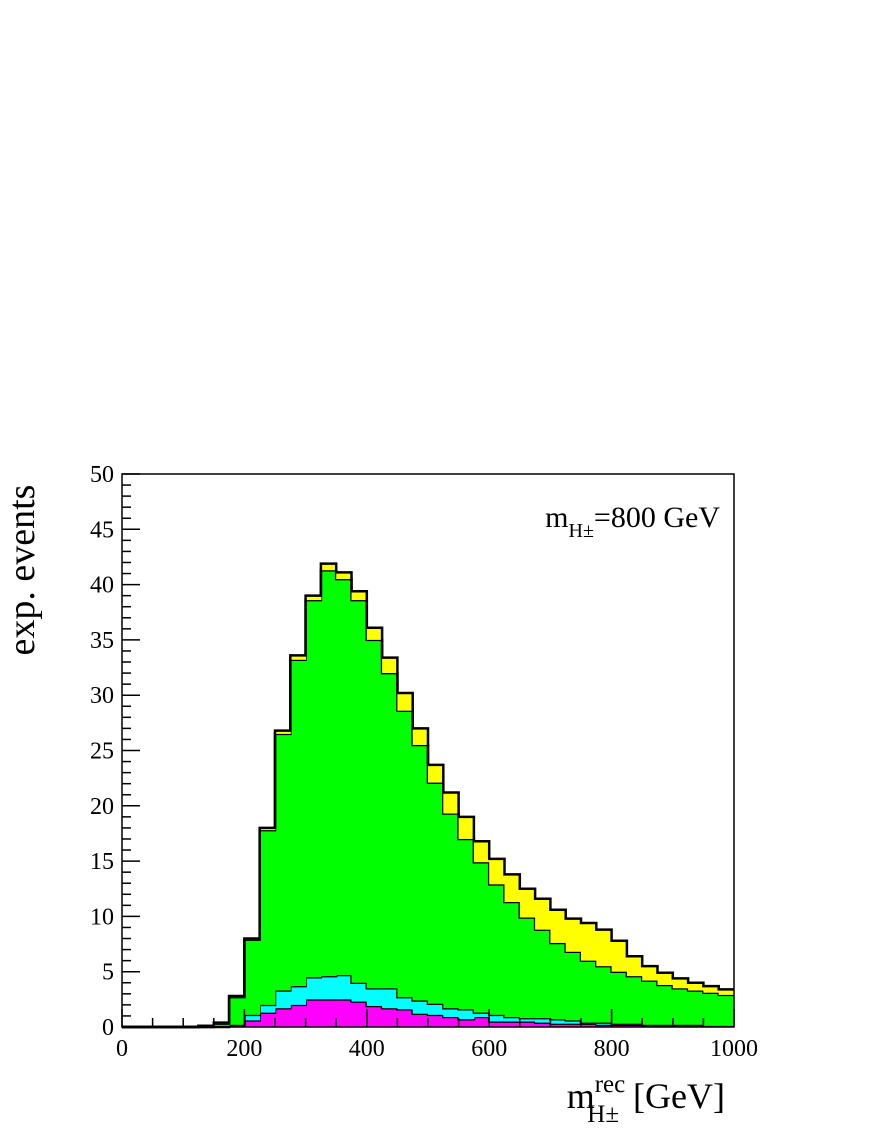 The width and height of the screenshot is (880, 1139). I want to click on y-tick-label: 15, so click(102, 862).